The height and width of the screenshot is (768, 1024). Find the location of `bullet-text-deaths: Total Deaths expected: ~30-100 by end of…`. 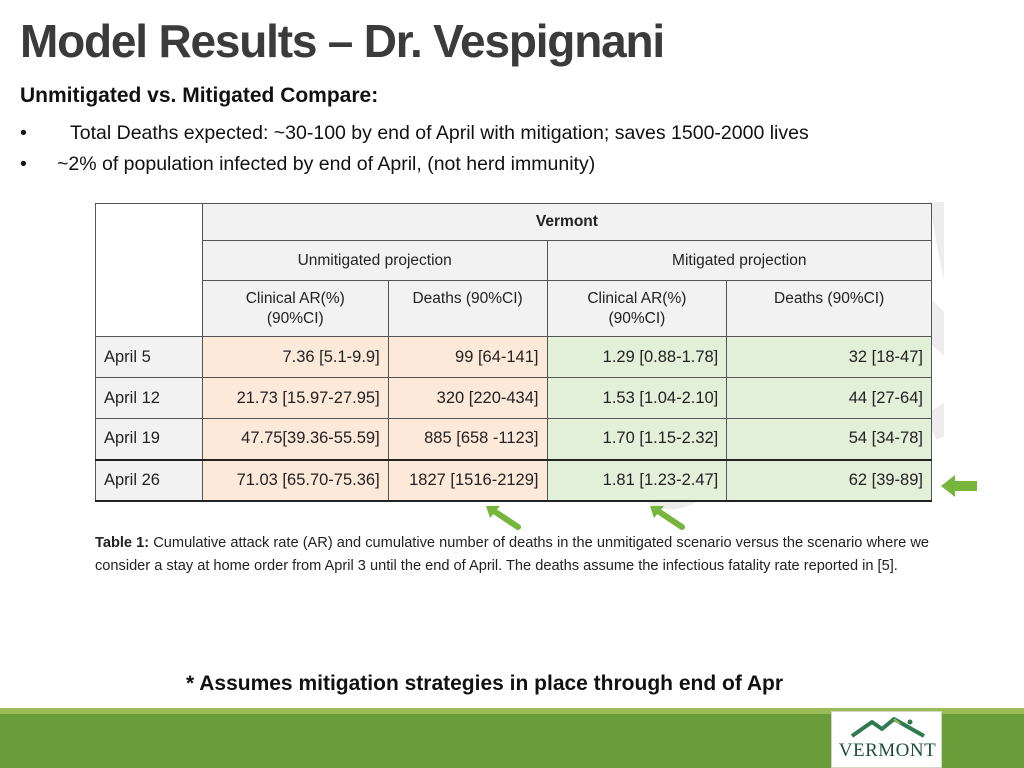

bullet-text-deaths: Total Deaths expected: ~30-100 by end of… is located at coordinates (439, 133).